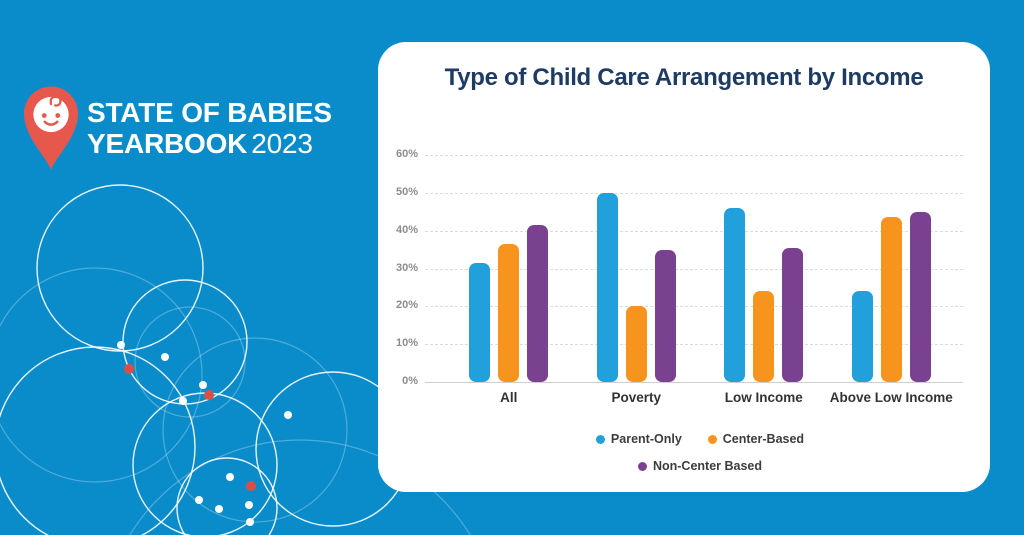 The height and width of the screenshot is (535, 1024). I want to click on bar-center-based-low-income, so click(764, 336).